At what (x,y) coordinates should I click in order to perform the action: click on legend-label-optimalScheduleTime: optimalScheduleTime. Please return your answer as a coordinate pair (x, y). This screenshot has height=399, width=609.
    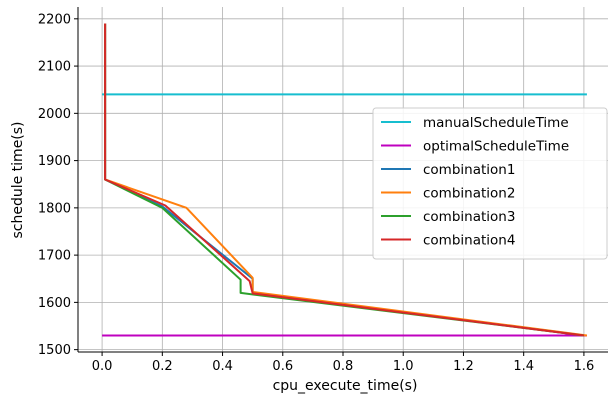
    Looking at the image, I should click on (496, 147).